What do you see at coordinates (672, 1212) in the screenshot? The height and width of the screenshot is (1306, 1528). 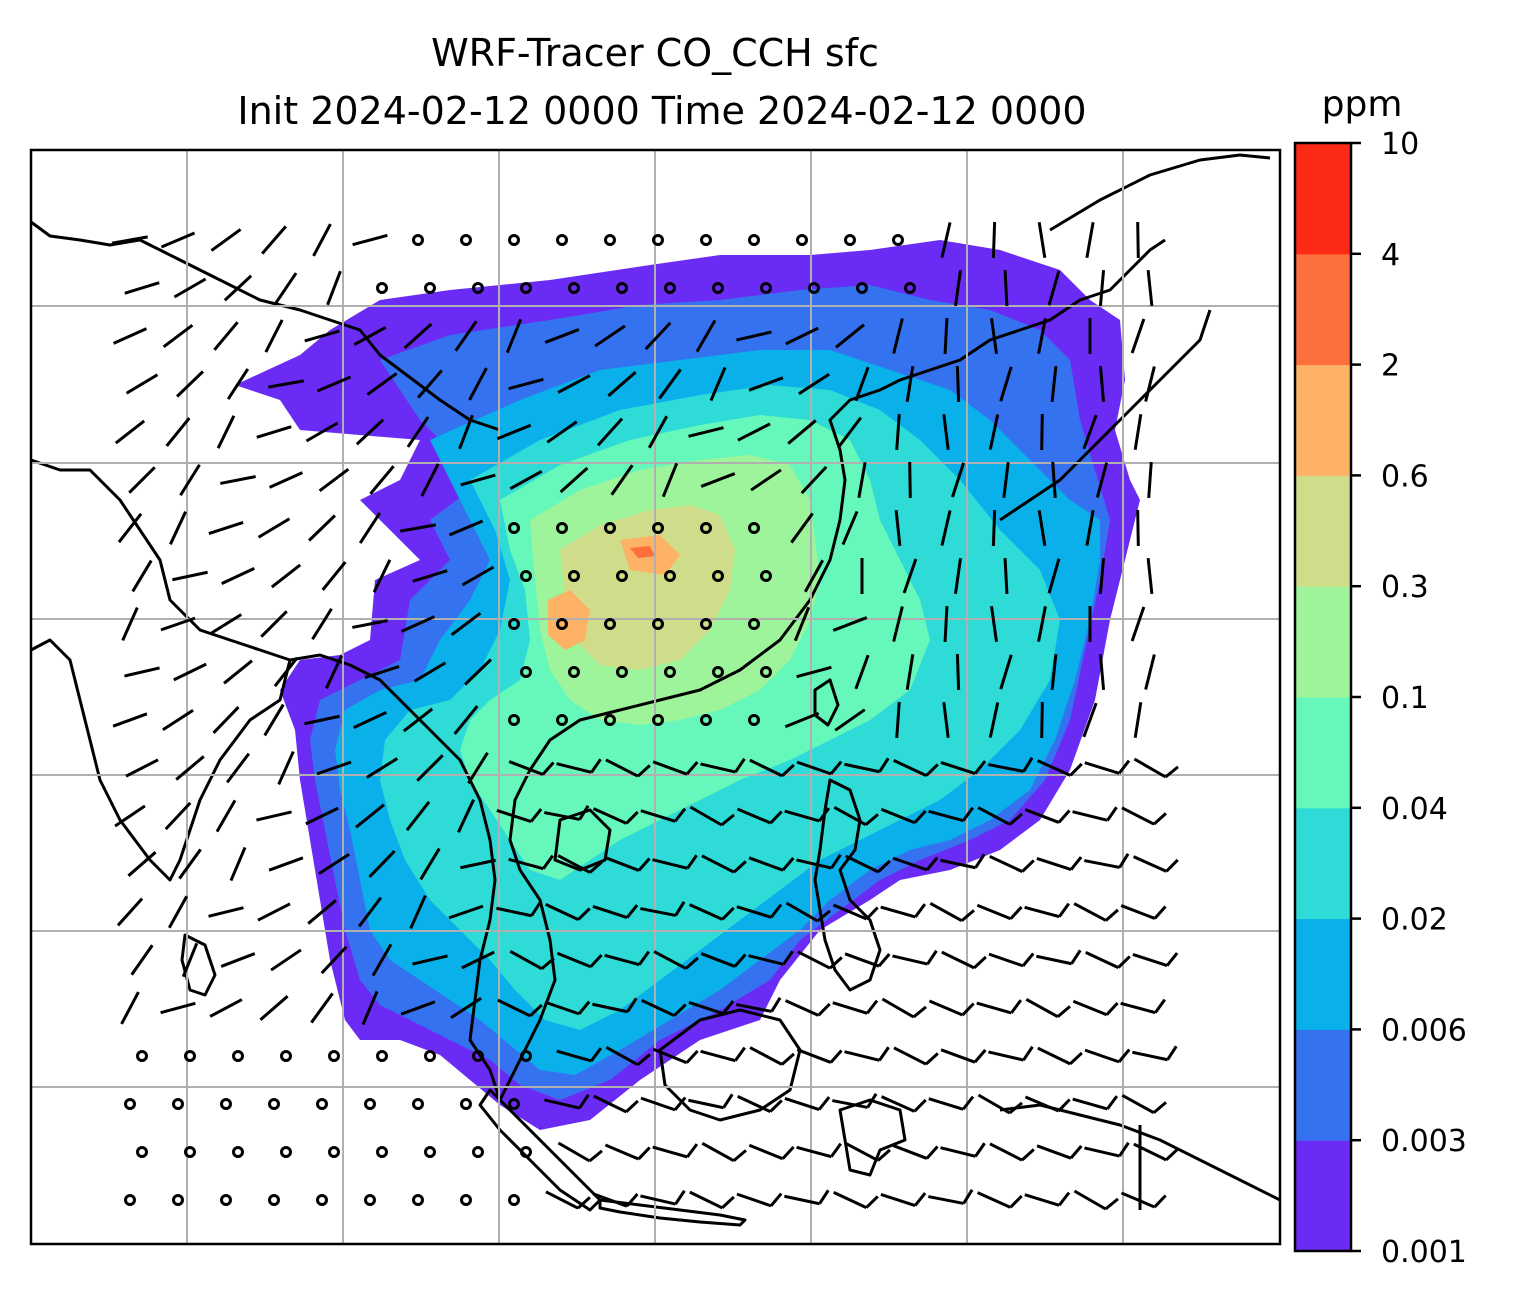 I see `coastline-java` at bounding box center [672, 1212].